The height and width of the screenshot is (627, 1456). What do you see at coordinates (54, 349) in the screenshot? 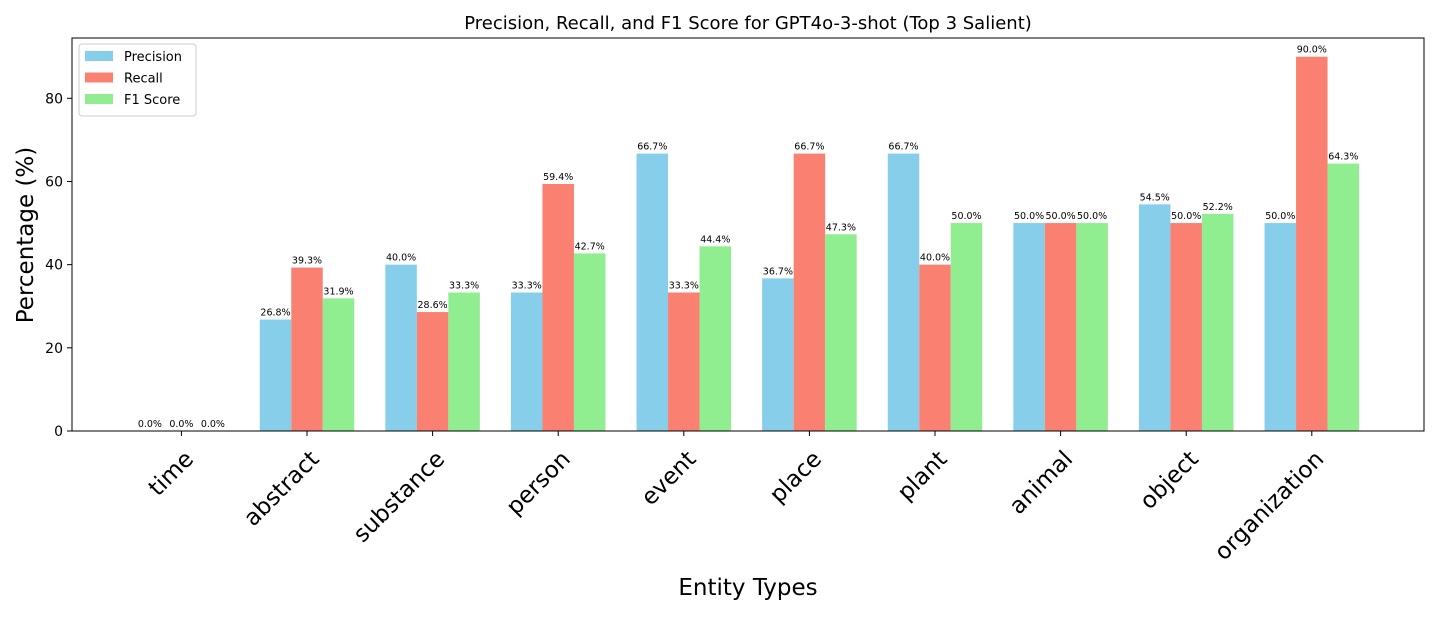
I see `y-tick-label: 20` at bounding box center [54, 349].